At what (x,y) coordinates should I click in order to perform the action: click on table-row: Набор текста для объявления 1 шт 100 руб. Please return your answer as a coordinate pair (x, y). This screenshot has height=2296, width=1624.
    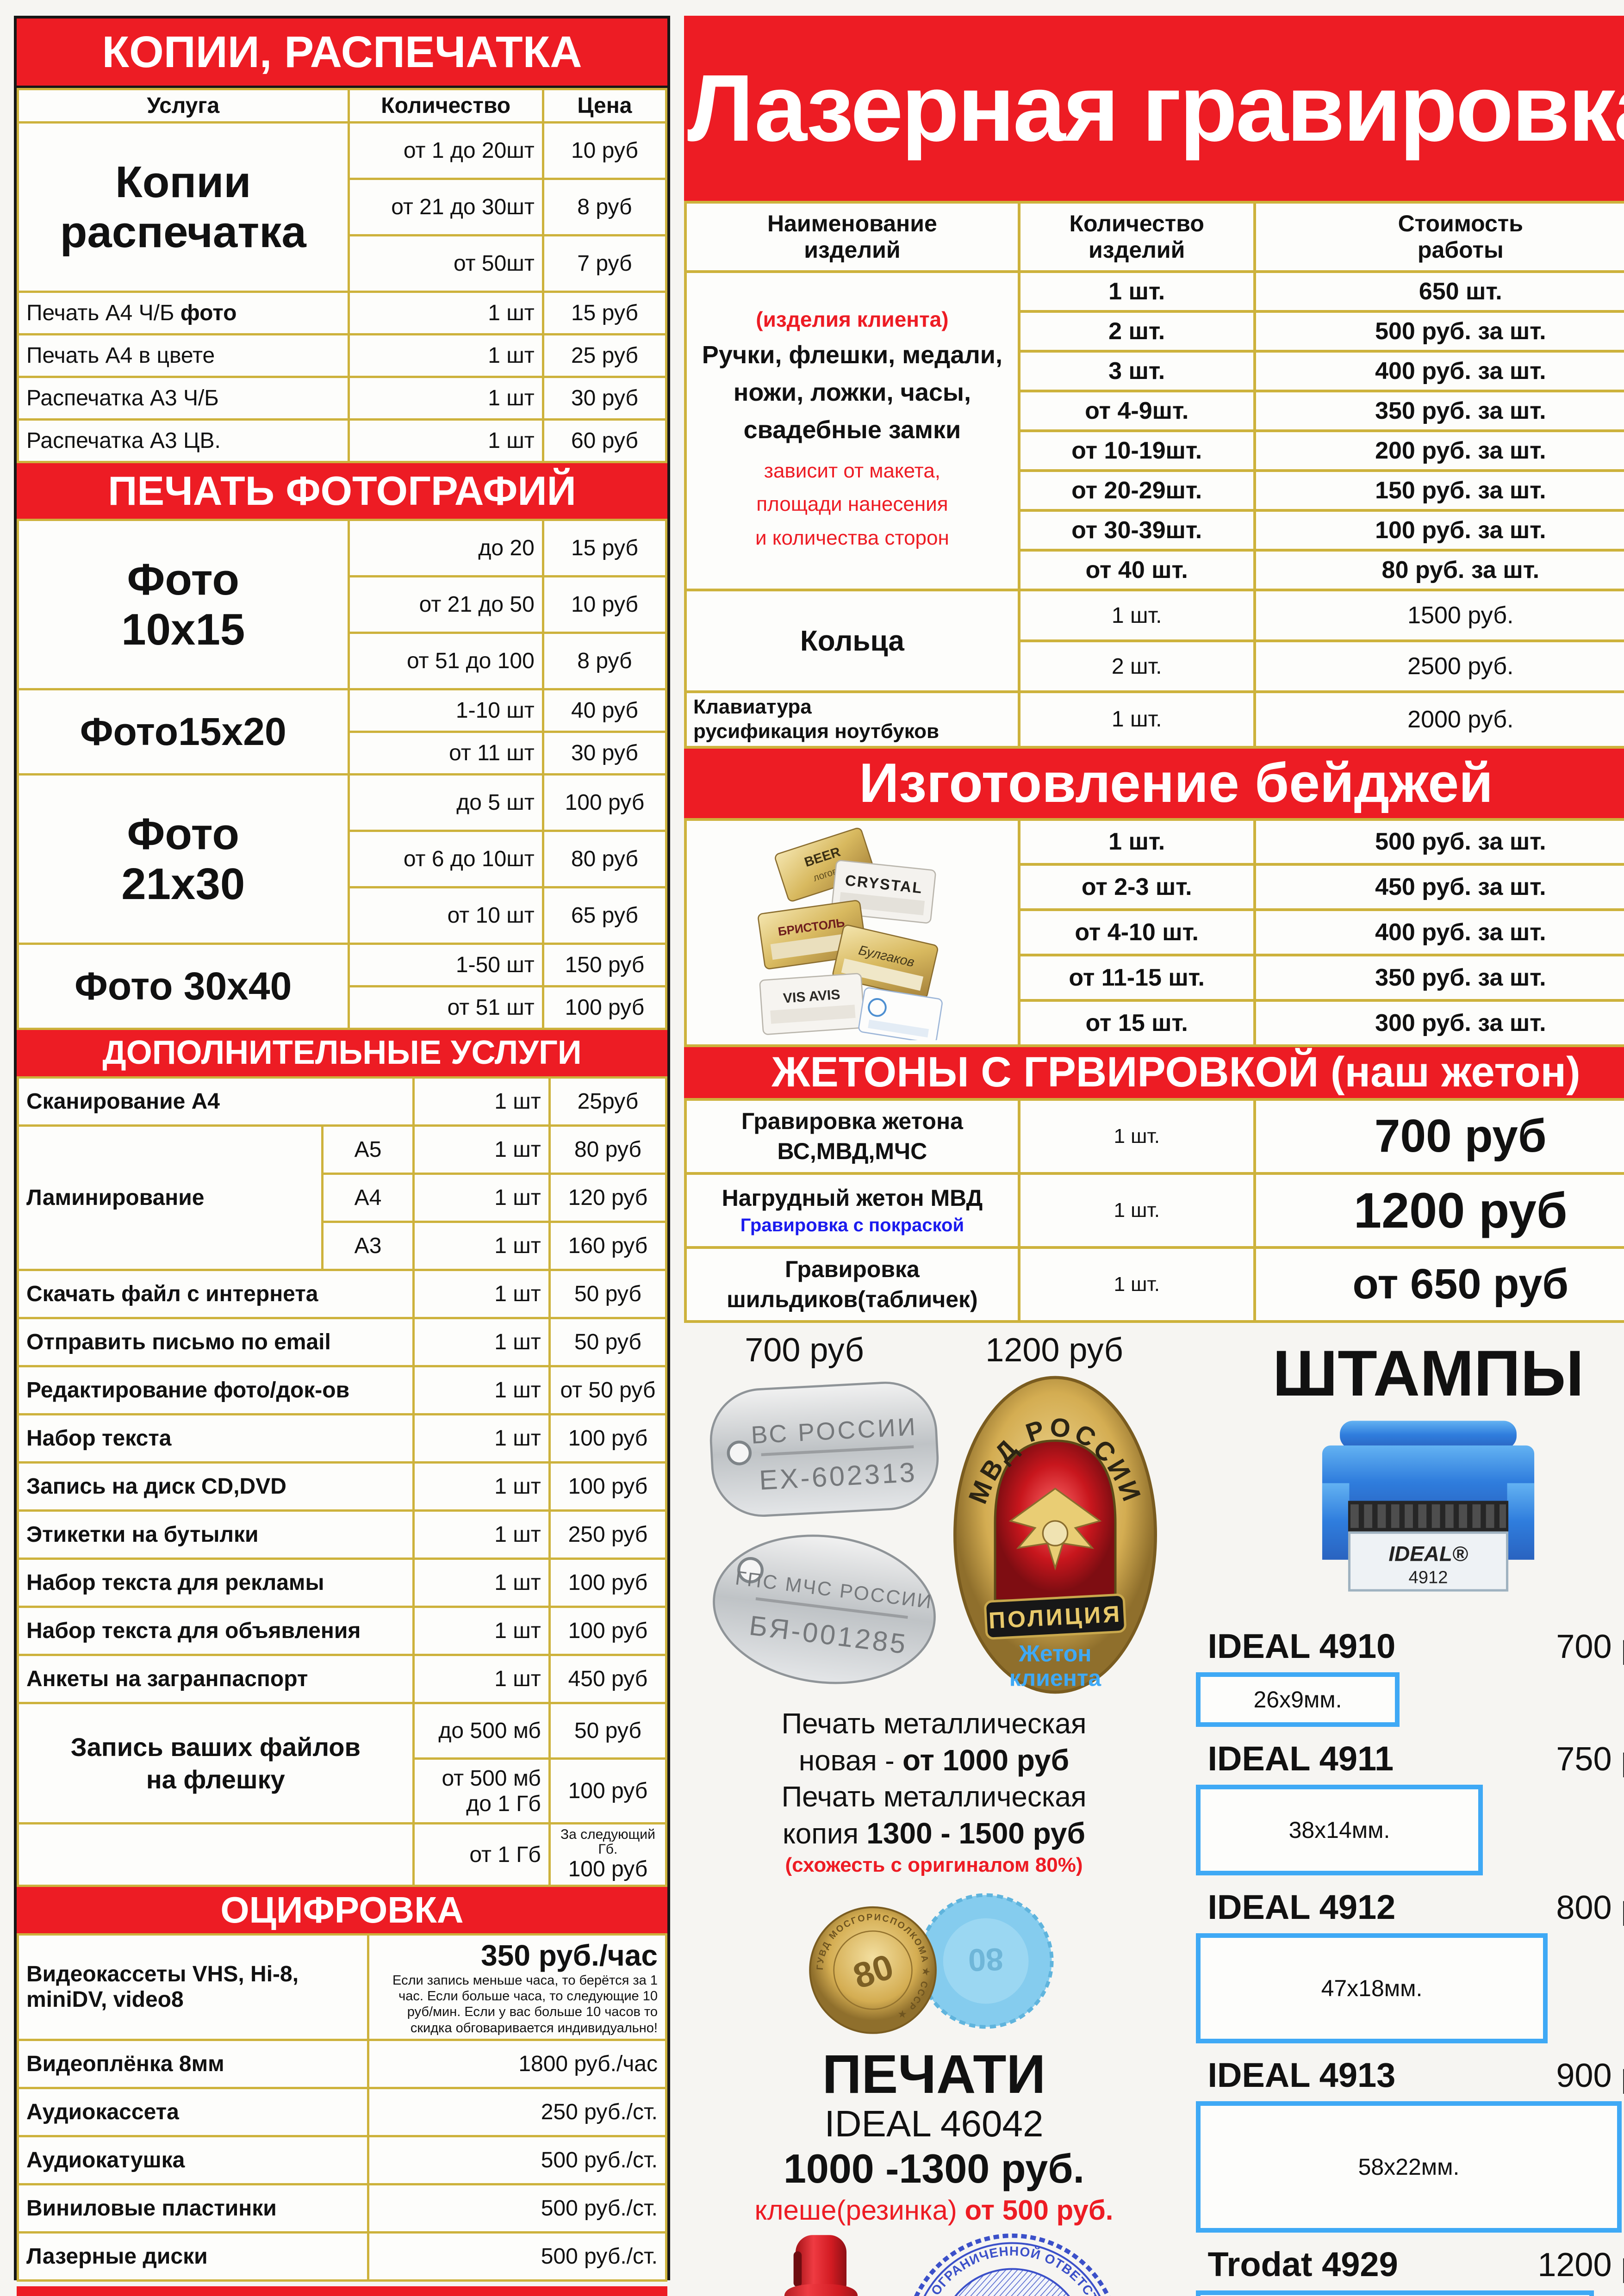
    Looking at the image, I should click on (342, 1631).